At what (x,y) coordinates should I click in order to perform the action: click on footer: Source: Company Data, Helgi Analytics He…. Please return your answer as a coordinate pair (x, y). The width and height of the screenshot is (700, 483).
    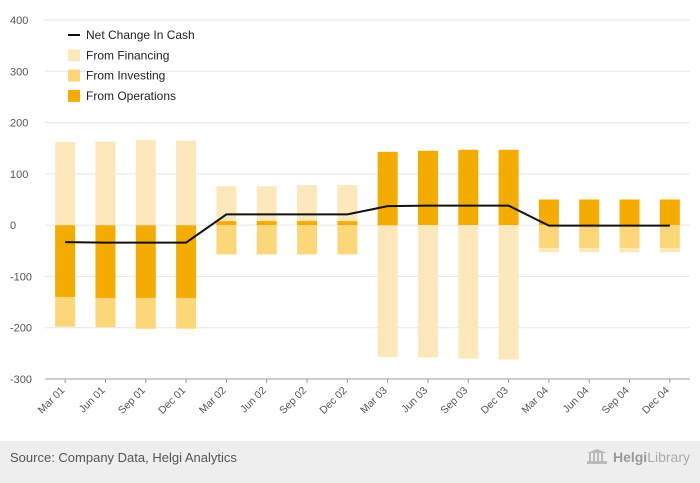
    Looking at the image, I should click on (350, 462).